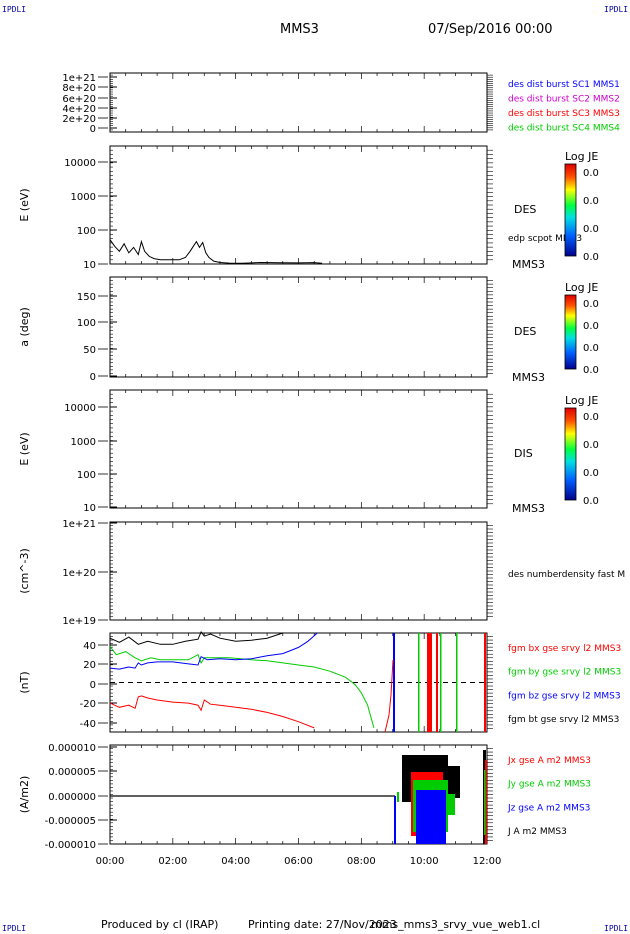  Describe the element at coordinates (88, 704) in the screenshot. I see `y-tick-label: -20` at that location.